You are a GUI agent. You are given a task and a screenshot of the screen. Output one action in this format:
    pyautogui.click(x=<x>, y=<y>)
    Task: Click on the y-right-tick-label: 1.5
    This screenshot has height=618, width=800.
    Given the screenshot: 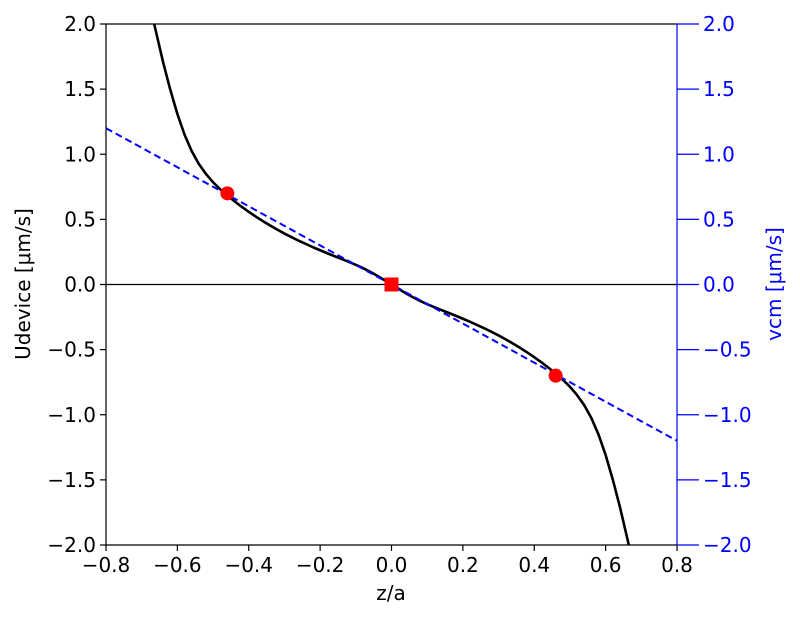 What is the action you would take?
    pyautogui.click(x=719, y=89)
    